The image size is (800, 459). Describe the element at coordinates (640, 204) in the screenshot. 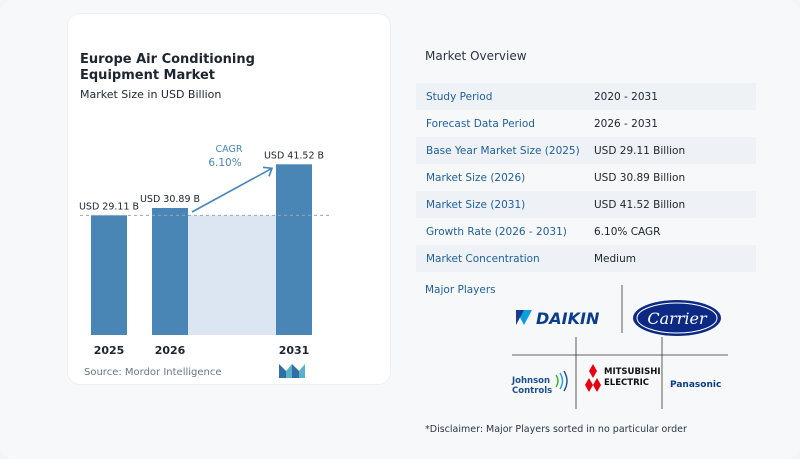

I see `overview-row-value: USD 41.52 Billion` at that location.